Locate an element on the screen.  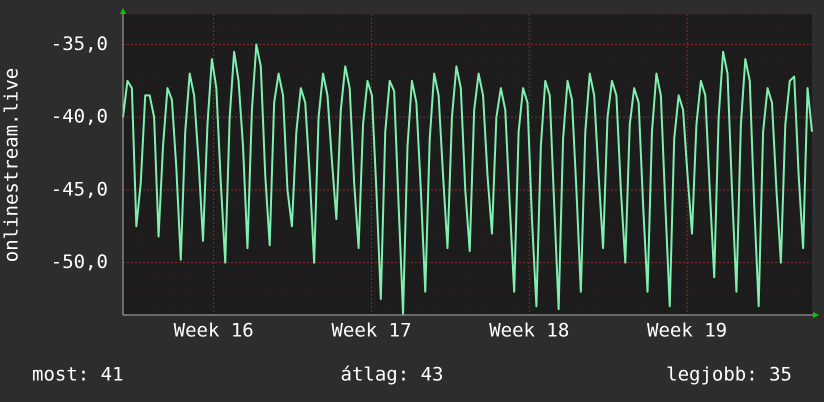
y-axis-title: onlinestream.live is located at coordinates (12, 165).